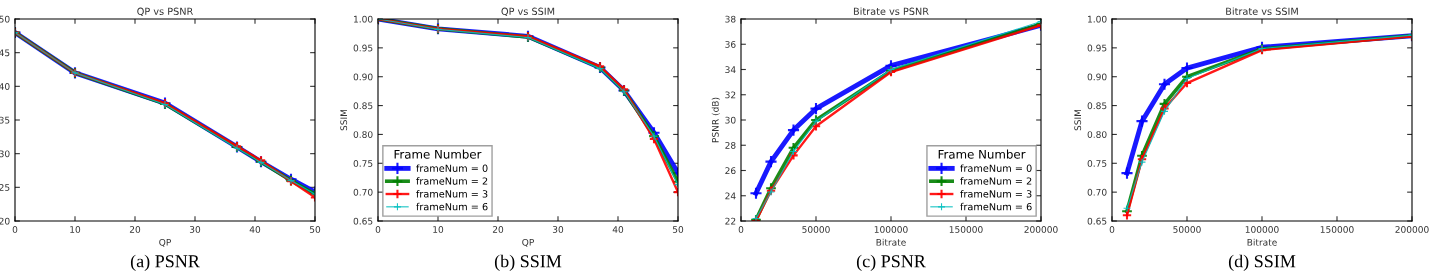 This screenshot has width=1435, height=279. I want to click on y-tick-label: 25, so click(5, 187).